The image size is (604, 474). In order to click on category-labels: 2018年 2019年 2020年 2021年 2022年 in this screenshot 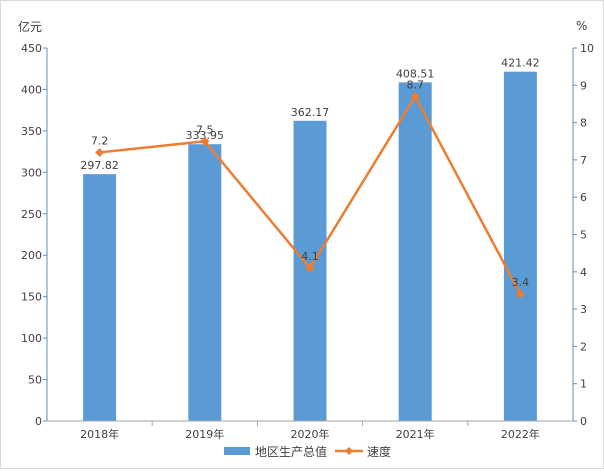, I will do `click(310, 434)`.